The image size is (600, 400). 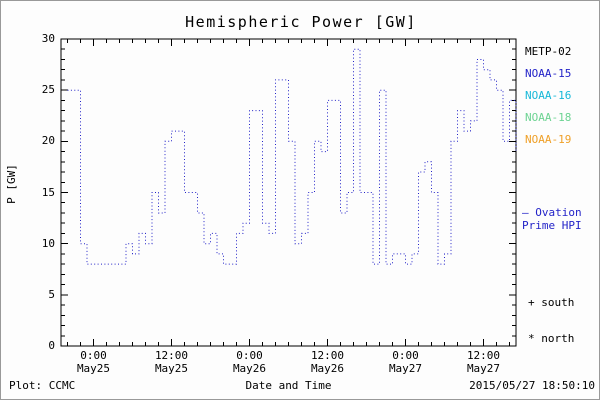 I want to click on ovation-legend-line2: Prime HPI, so click(x=552, y=225).